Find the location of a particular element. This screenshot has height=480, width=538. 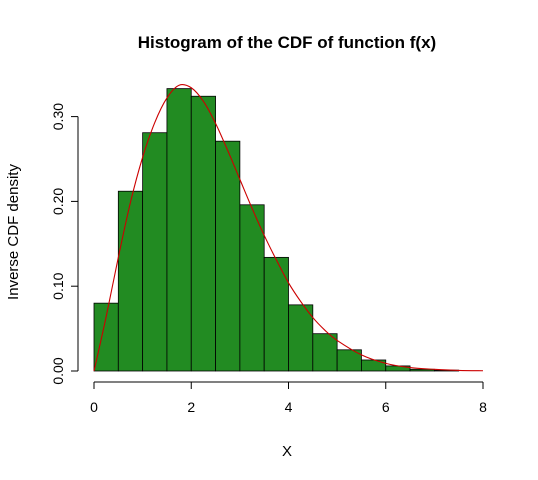

y-axis-label: Inverse CDF density is located at coordinates (13, 232).